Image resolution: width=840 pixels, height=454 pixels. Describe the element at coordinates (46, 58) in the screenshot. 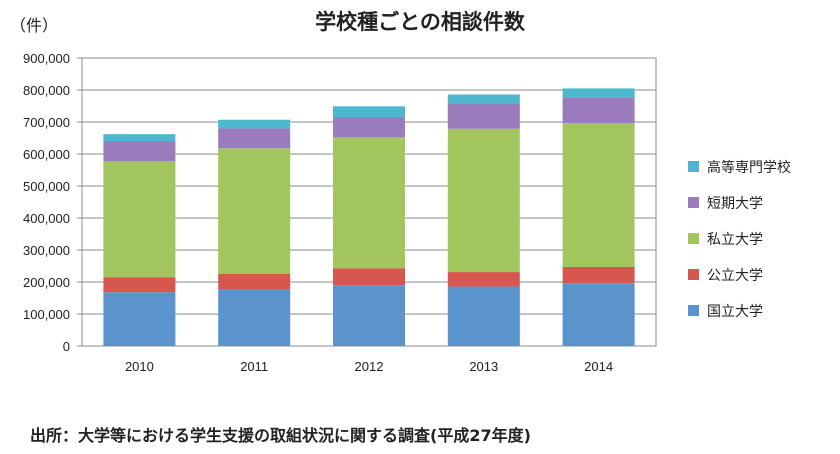

I see `y-tick-label: 900,000` at that location.